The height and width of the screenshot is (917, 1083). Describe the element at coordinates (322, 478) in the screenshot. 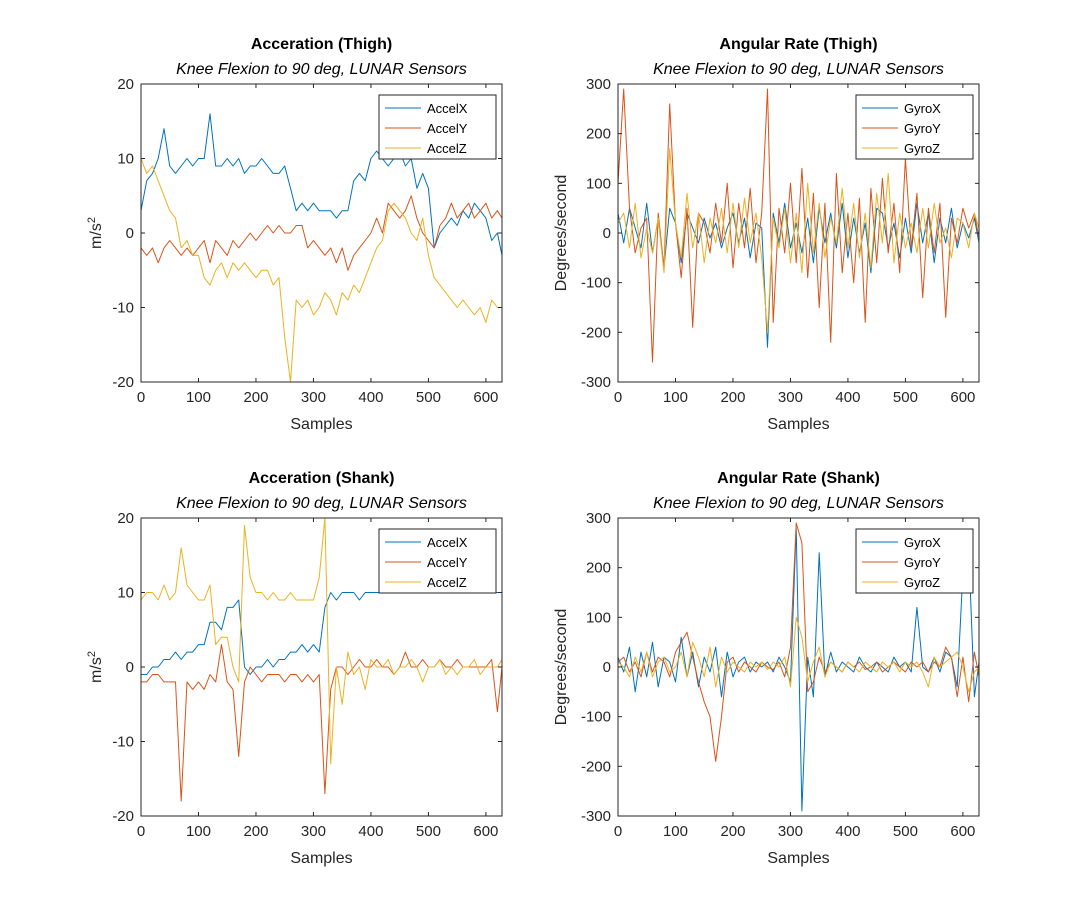

I see `chart-title: Acceration (Shank)` at that location.